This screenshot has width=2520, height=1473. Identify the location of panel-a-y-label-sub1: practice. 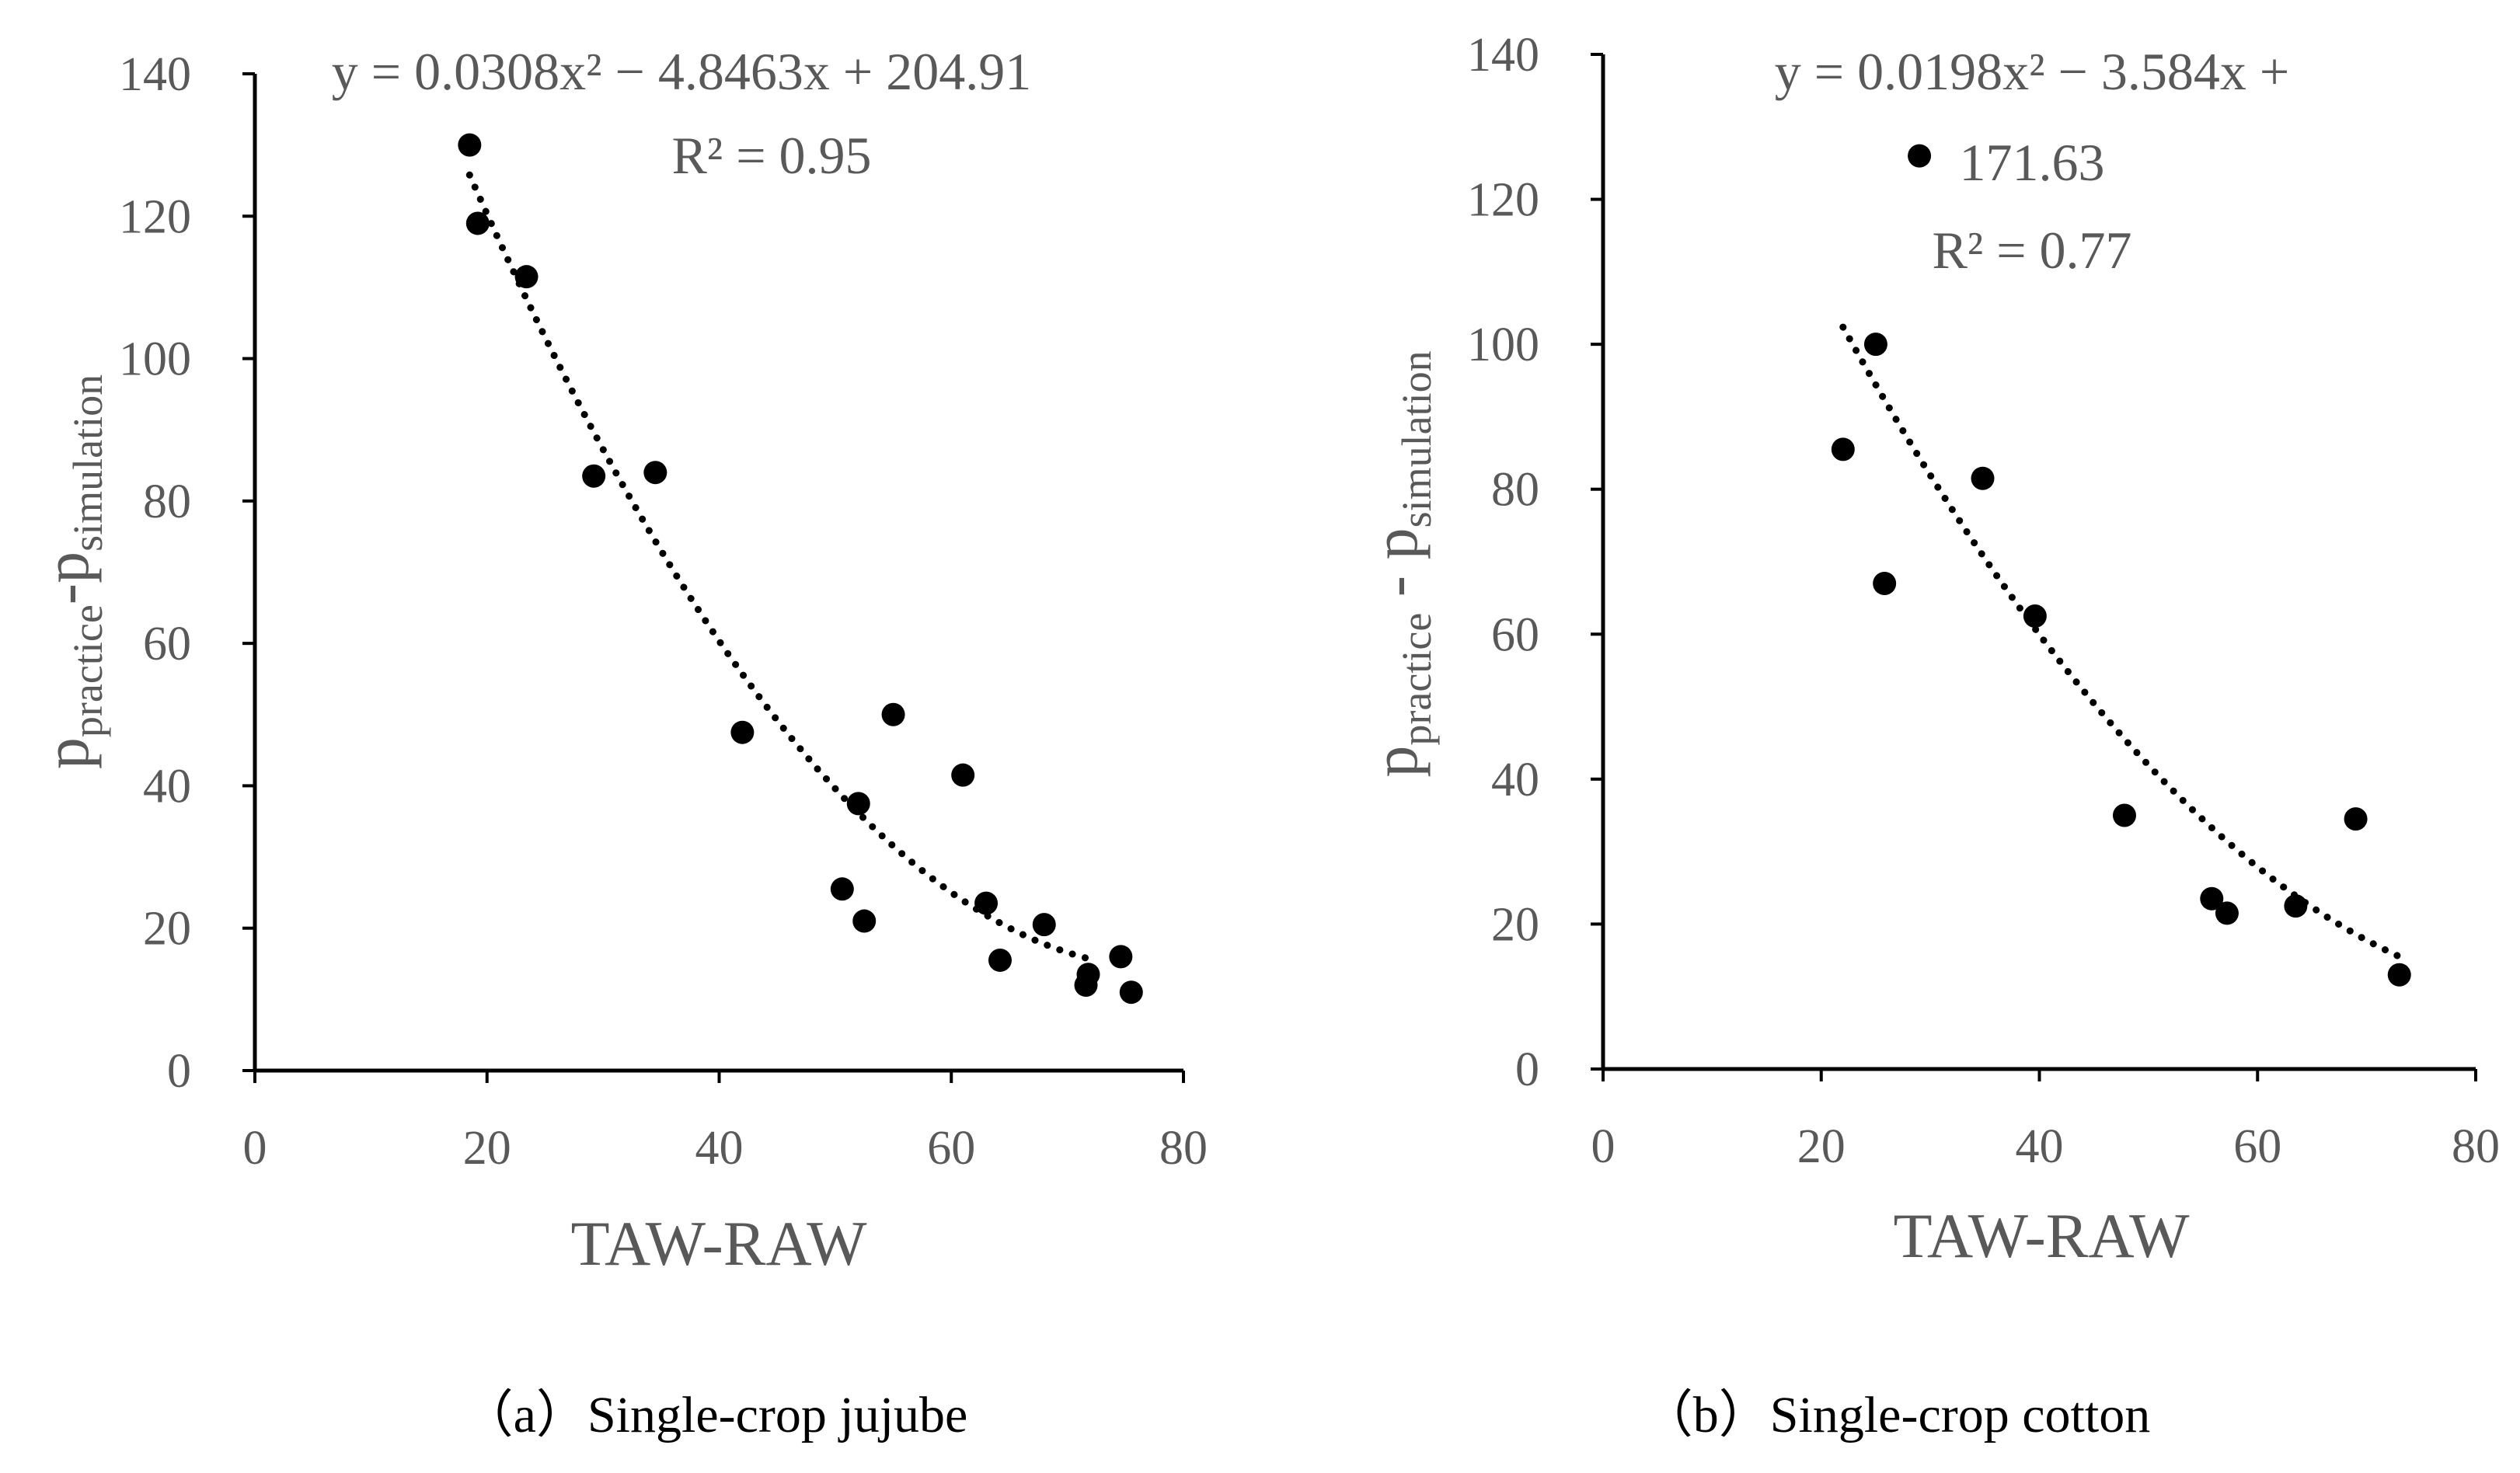
(87, 670).